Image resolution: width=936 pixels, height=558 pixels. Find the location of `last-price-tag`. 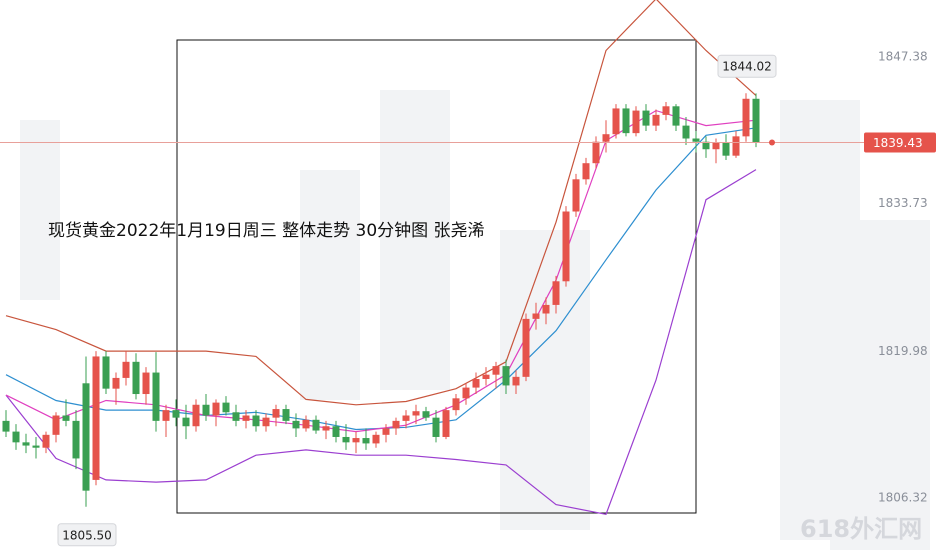

last-price-tag is located at coordinates (900, 142).